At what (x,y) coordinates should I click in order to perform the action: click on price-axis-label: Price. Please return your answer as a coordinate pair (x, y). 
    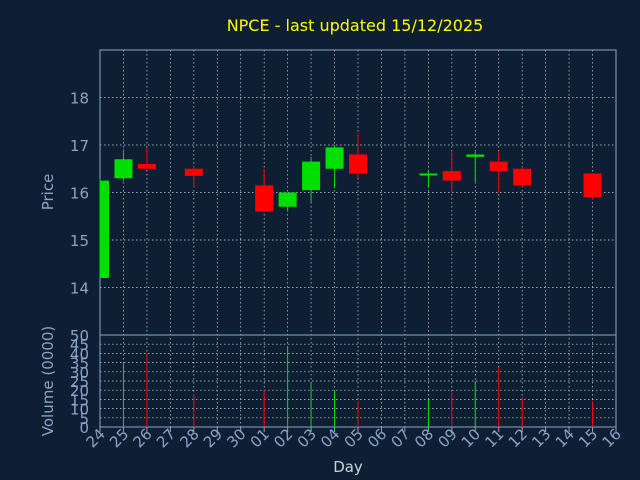
    Looking at the image, I should click on (48, 192).